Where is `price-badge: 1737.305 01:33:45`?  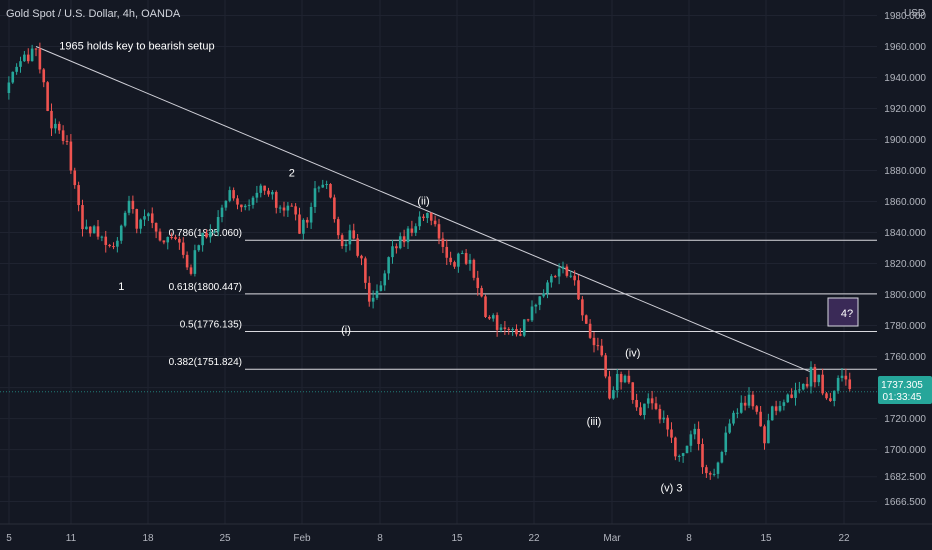
price-badge: 1737.305 01:33:45 is located at coordinates (905, 390).